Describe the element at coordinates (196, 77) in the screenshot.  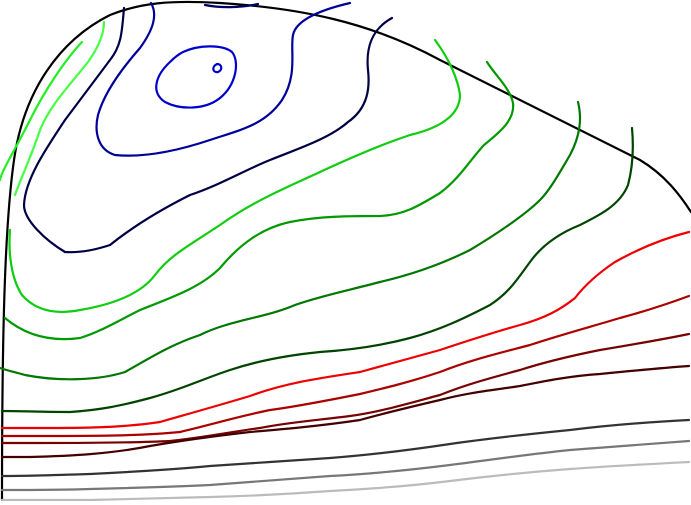
I see `contour-blue-inner` at that location.